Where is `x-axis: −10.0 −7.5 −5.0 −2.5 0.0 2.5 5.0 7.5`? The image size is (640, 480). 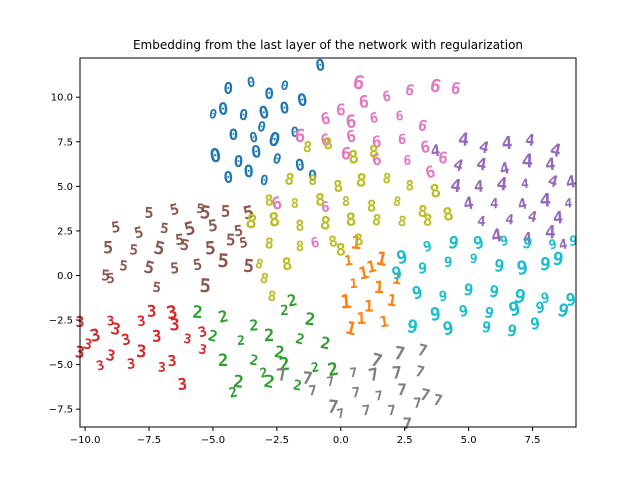
x-axis: −10.0 −7.5 −5.0 −2.5 0.0 2.5 5.0 7.5 is located at coordinates (305, 436).